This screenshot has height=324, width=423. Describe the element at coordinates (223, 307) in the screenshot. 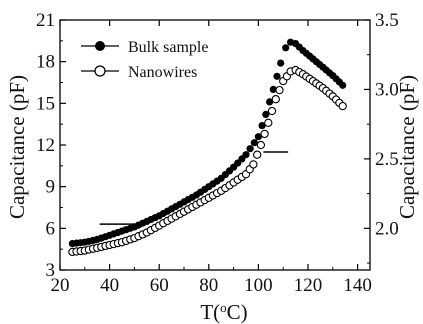

I see `x-axis-title-degree: o` at that location.